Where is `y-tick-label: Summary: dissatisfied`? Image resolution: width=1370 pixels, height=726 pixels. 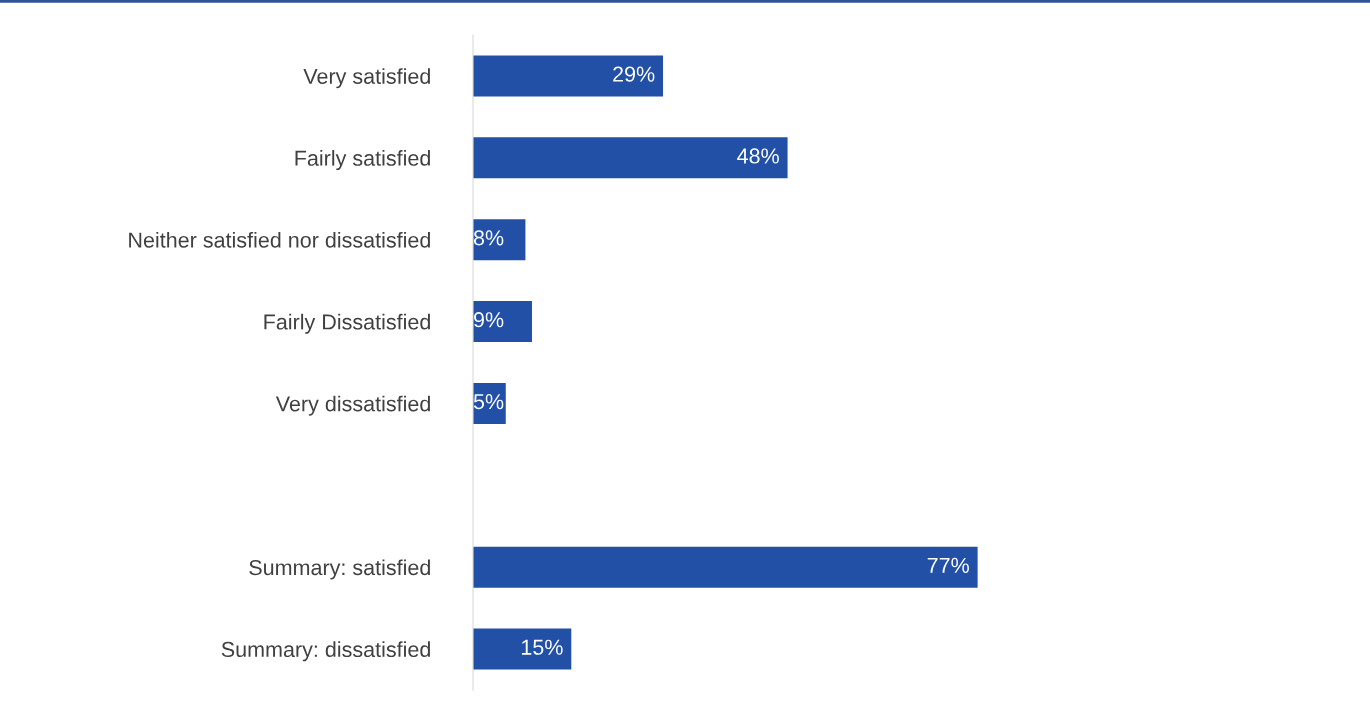
y-tick-label: Summary: dissatisfied is located at coordinates (325, 651).